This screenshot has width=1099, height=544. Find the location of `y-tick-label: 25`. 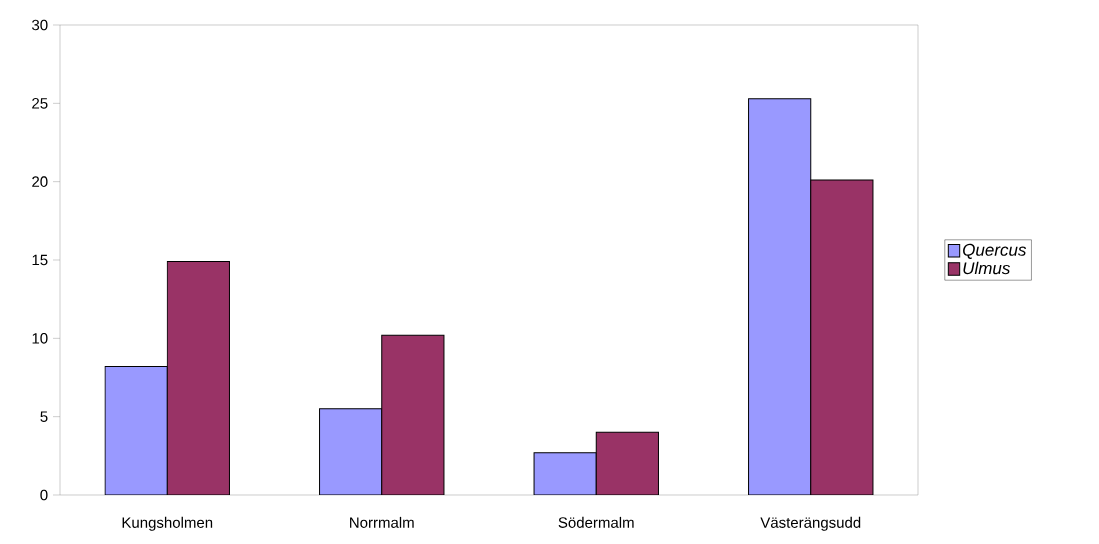

y-tick-label: 25 is located at coordinates (40, 103).